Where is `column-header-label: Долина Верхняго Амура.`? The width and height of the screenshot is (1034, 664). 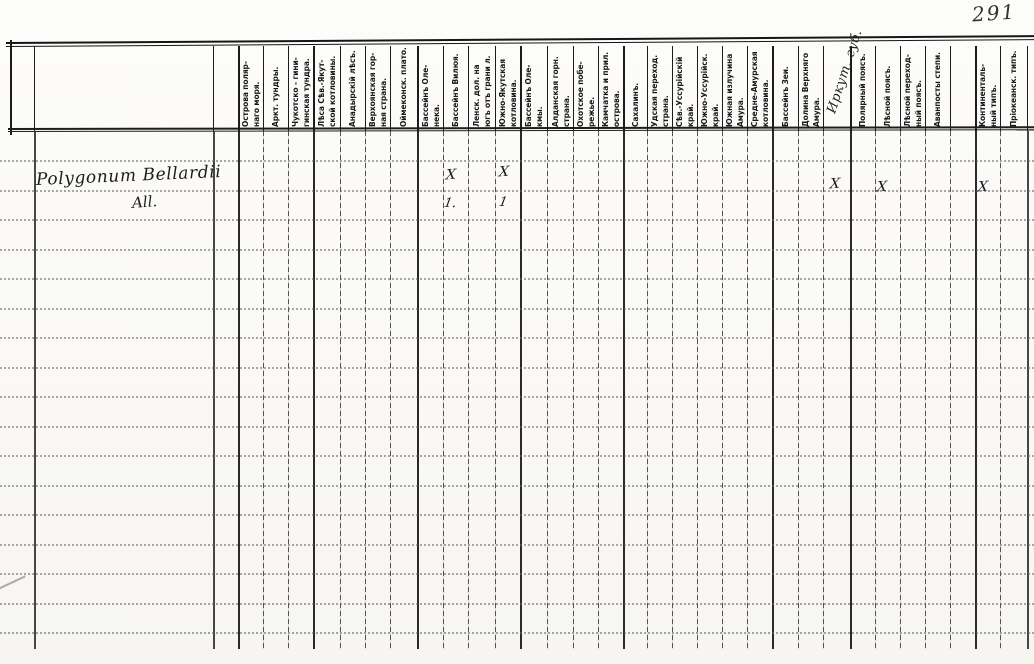 column-header-label: Долина Верхняго Амура. is located at coordinates (811, 89).